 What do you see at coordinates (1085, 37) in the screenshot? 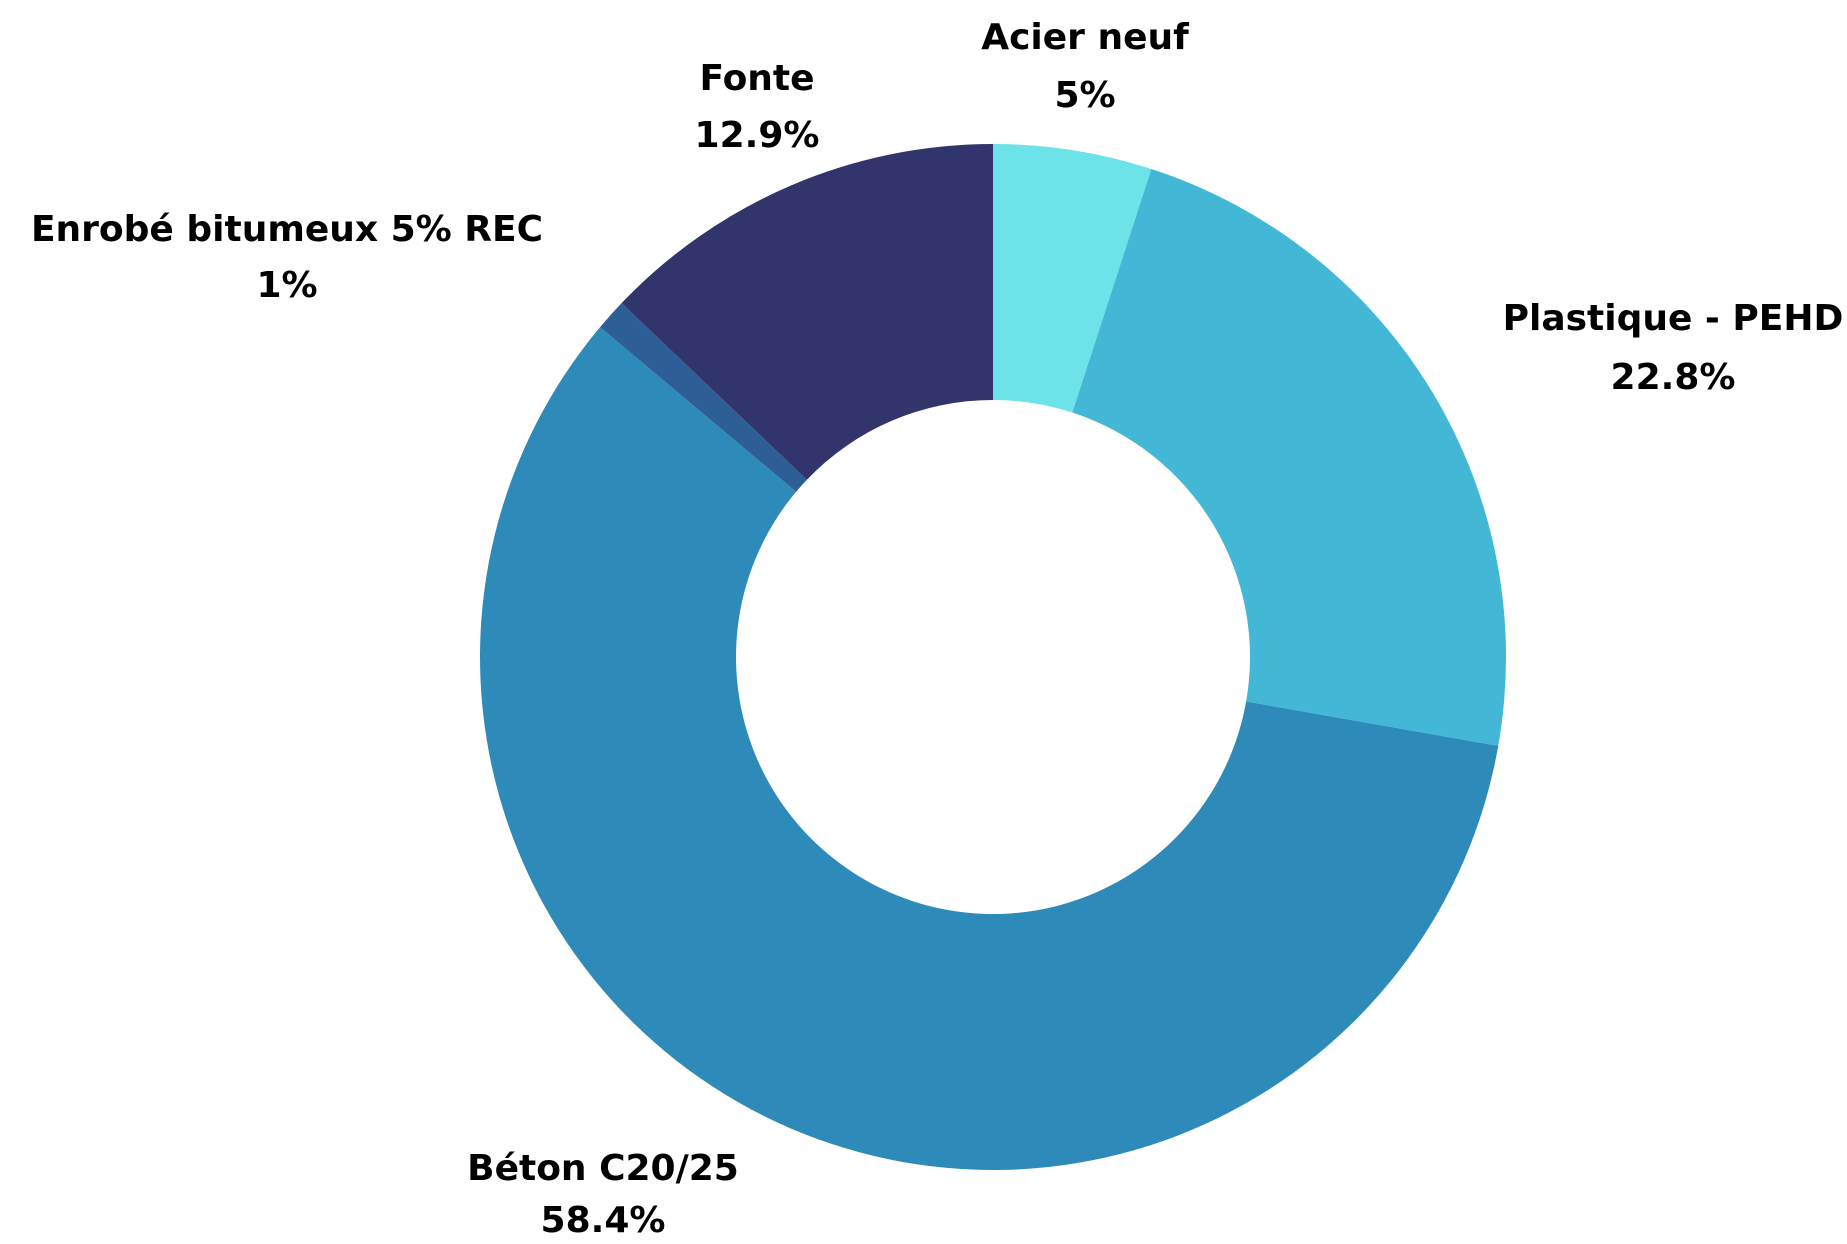
I see `slice-label: Acier neuf` at bounding box center [1085, 37].